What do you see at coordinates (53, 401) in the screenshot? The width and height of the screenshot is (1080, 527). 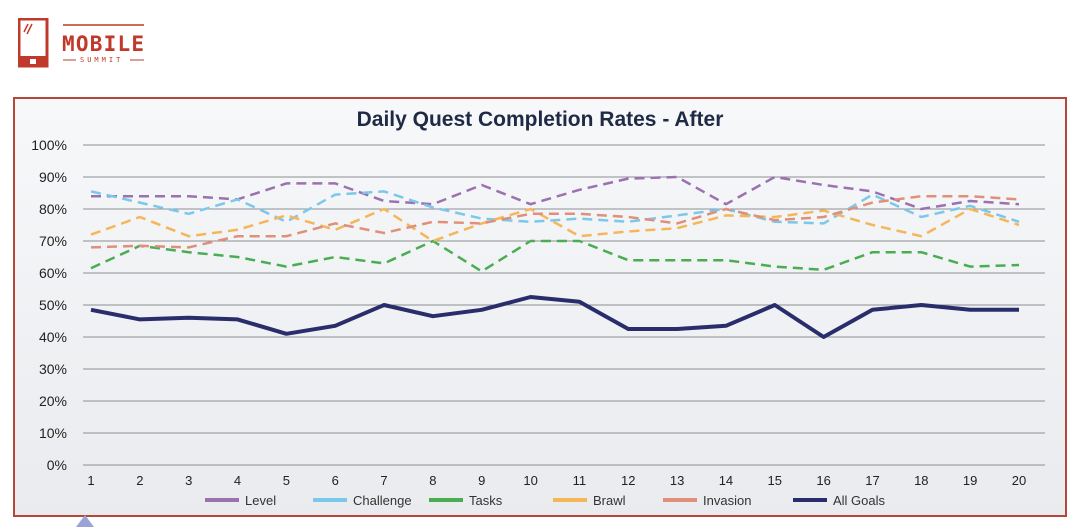 I see `y-tick-label: 20%` at bounding box center [53, 401].